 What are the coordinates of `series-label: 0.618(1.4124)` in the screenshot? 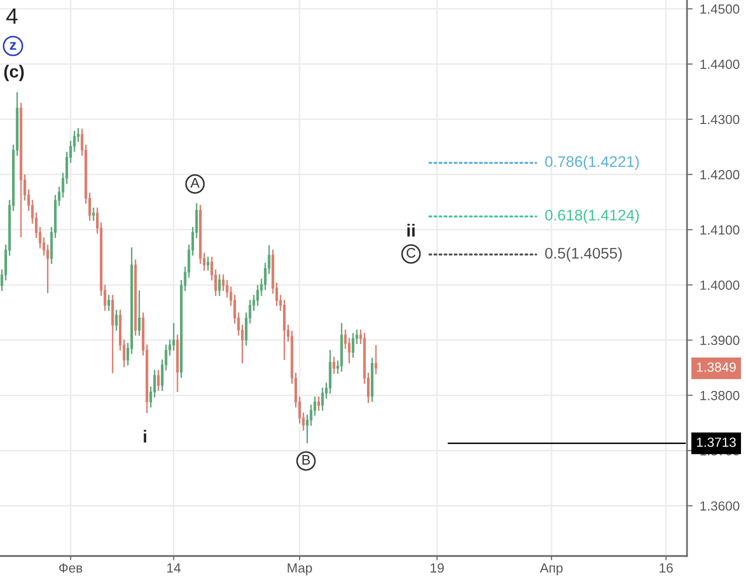 It's located at (592, 216).